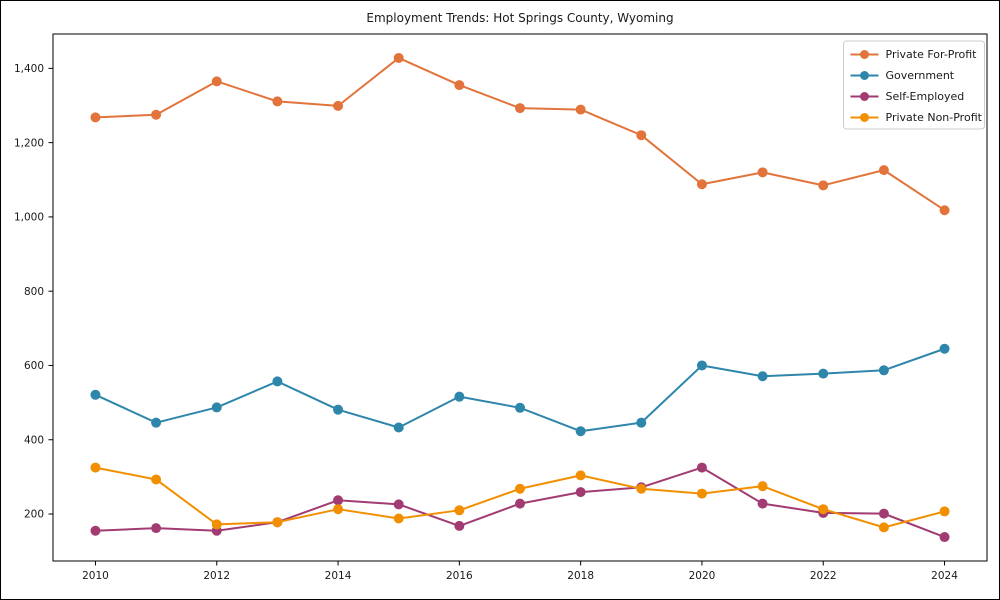 This screenshot has width=1000, height=600. What do you see at coordinates (29, 218) in the screenshot?
I see `y-tick-label: 1,000` at bounding box center [29, 218].